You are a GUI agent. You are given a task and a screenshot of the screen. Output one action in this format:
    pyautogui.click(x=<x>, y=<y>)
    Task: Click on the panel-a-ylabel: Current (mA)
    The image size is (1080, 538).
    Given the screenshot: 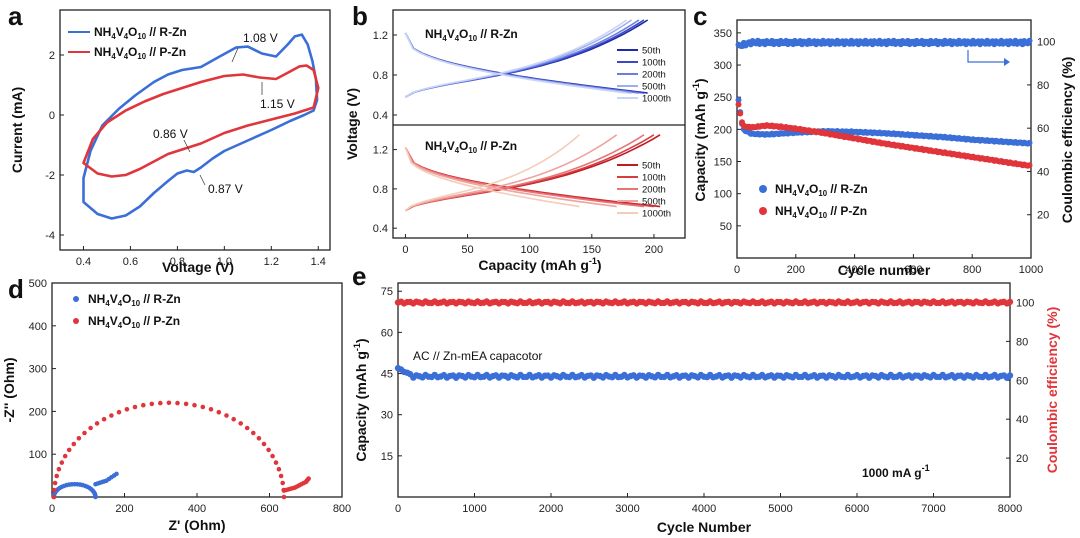 What is the action you would take?
    pyautogui.click(x=17, y=130)
    